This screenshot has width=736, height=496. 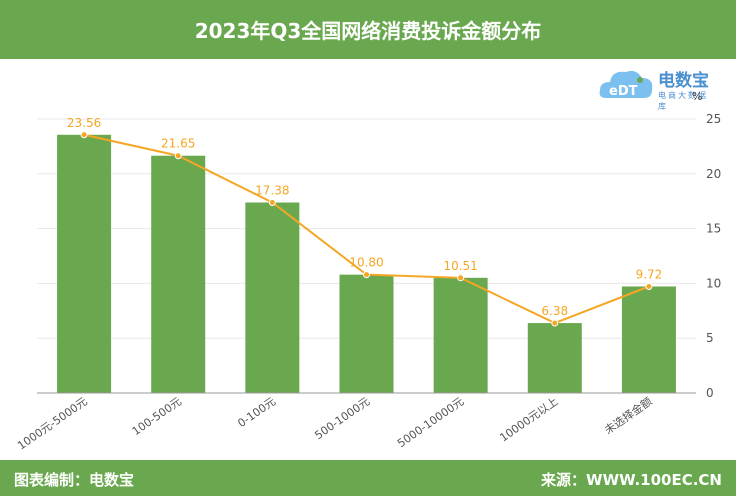 I want to click on y-tick-label: 25, so click(x=713, y=119).